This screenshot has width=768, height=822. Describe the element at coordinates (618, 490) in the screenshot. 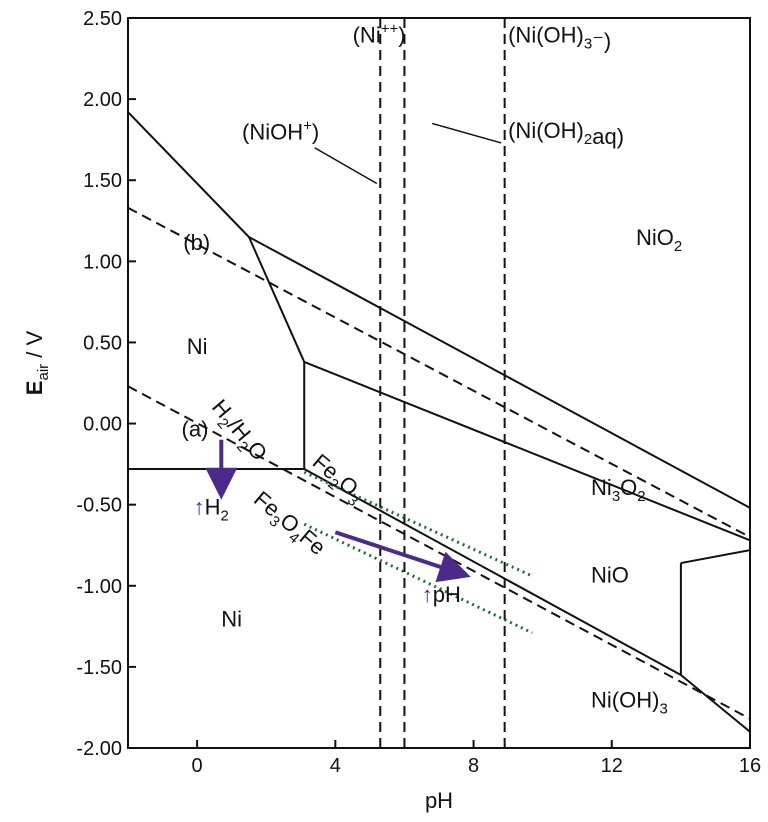

I see `region-label: Ni3O2` at that location.